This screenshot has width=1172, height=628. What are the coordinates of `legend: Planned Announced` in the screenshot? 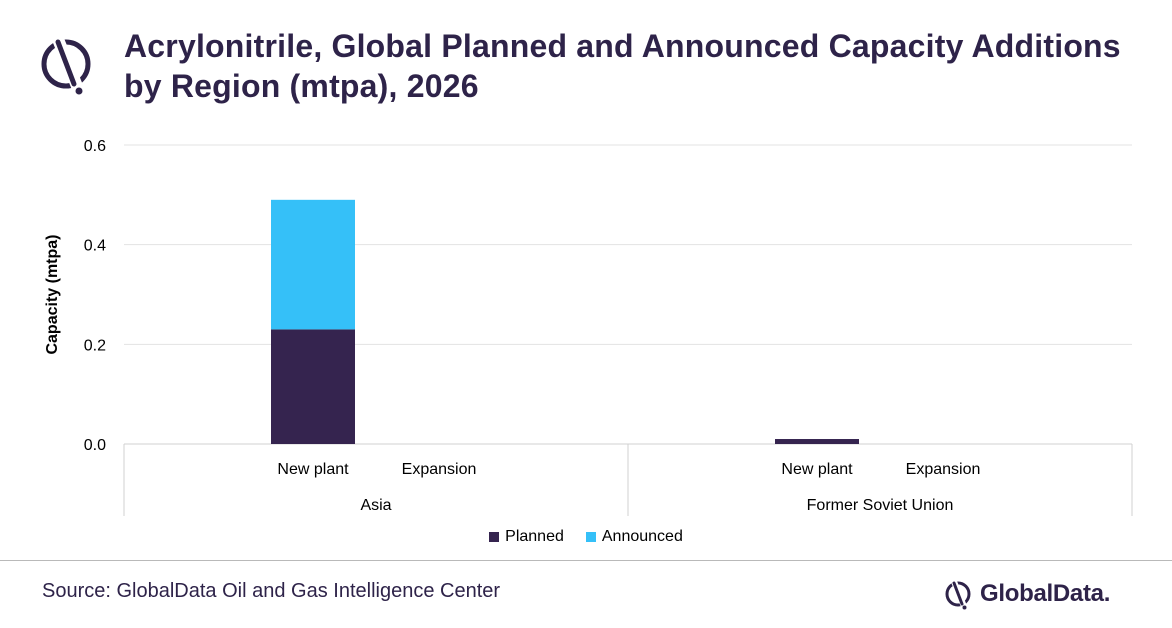 It's located at (586, 537).